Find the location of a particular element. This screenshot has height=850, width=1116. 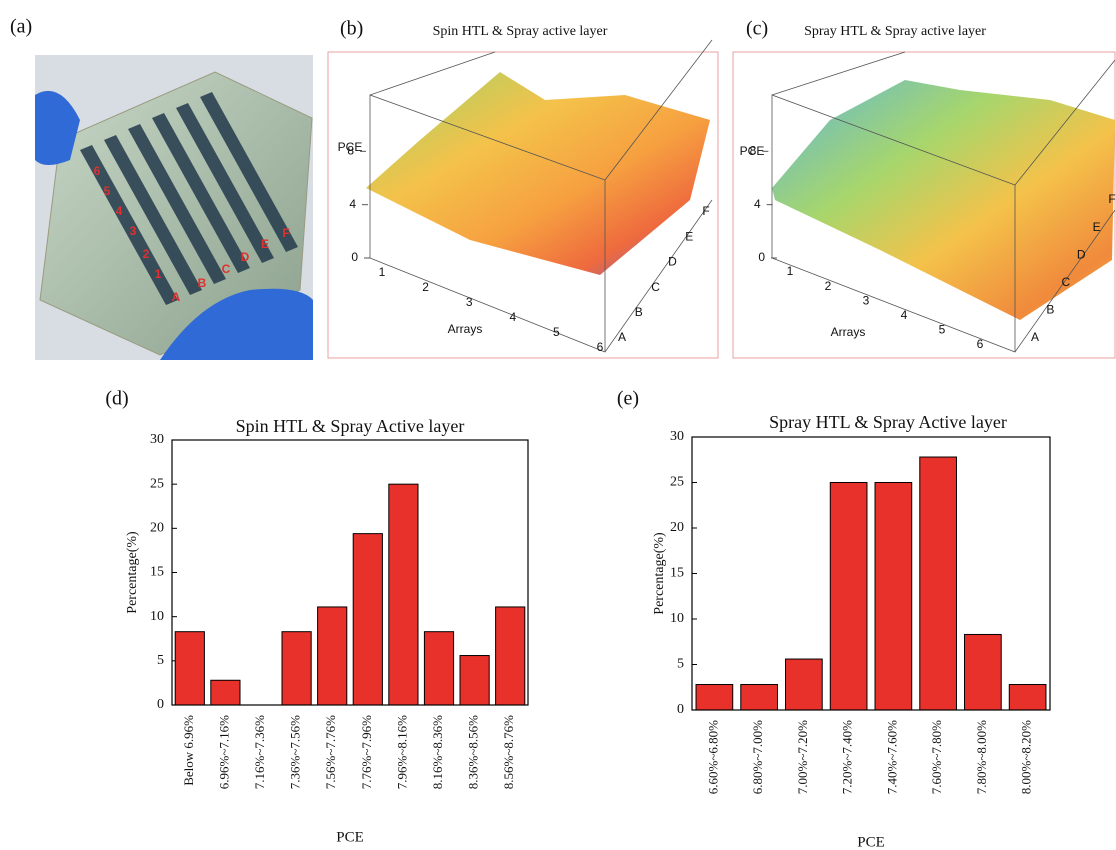

plot-frame is located at coordinates (871, 573).